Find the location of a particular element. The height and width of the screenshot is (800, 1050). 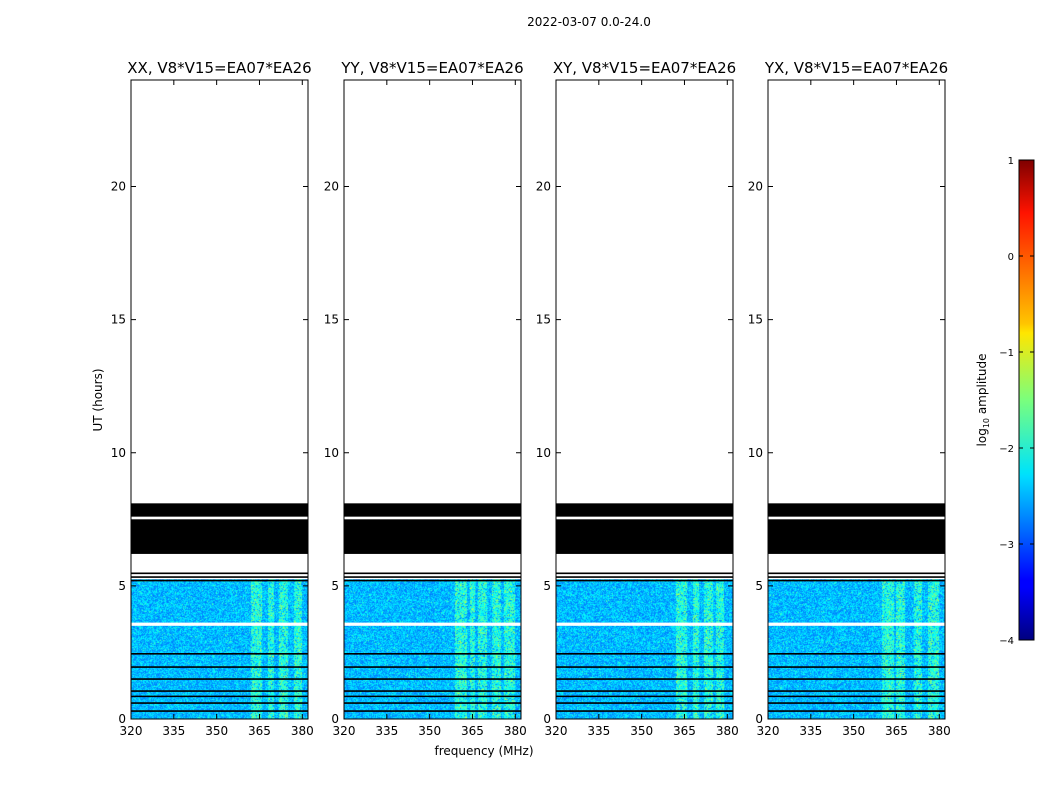

suptitle: 2022-03-07 0.0-24.0 is located at coordinates (589, 22).